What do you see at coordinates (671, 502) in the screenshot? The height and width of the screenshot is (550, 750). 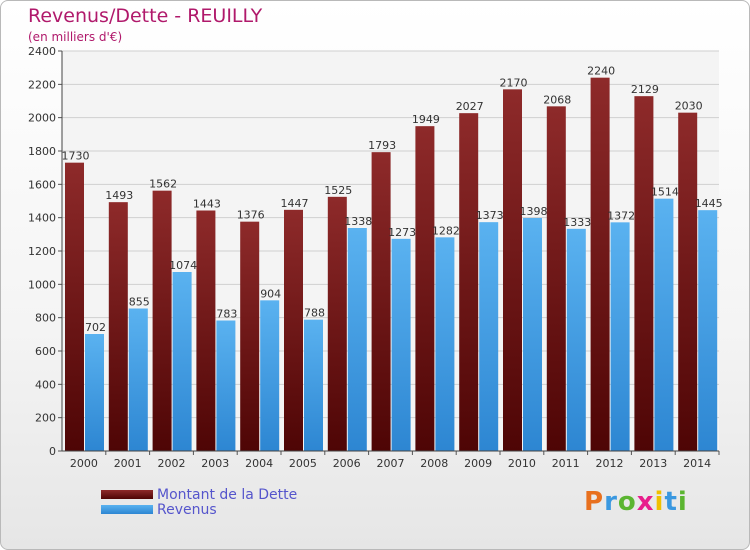 I see `logo-letter: t` at bounding box center [671, 502].